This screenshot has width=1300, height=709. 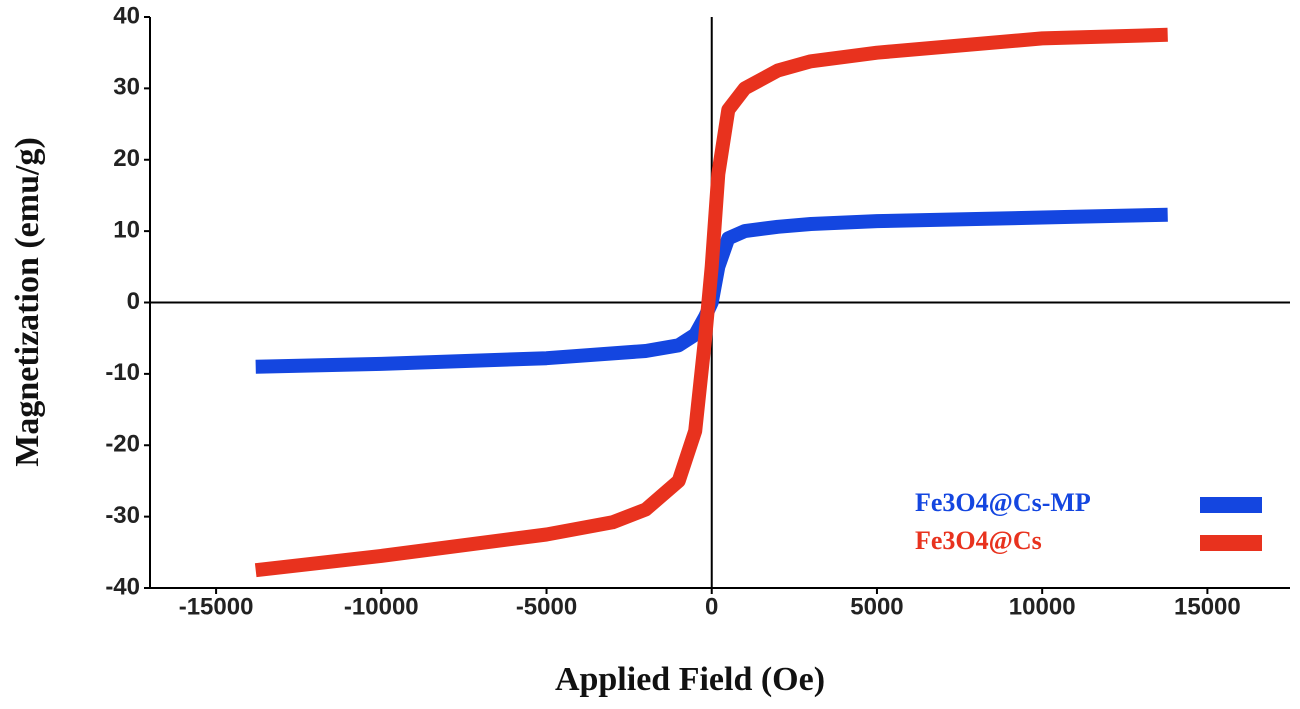 What do you see at coordinates (876, 606) in the screenshot?
I see `x-tick-label: 5000` at bounding box center [876, 606].